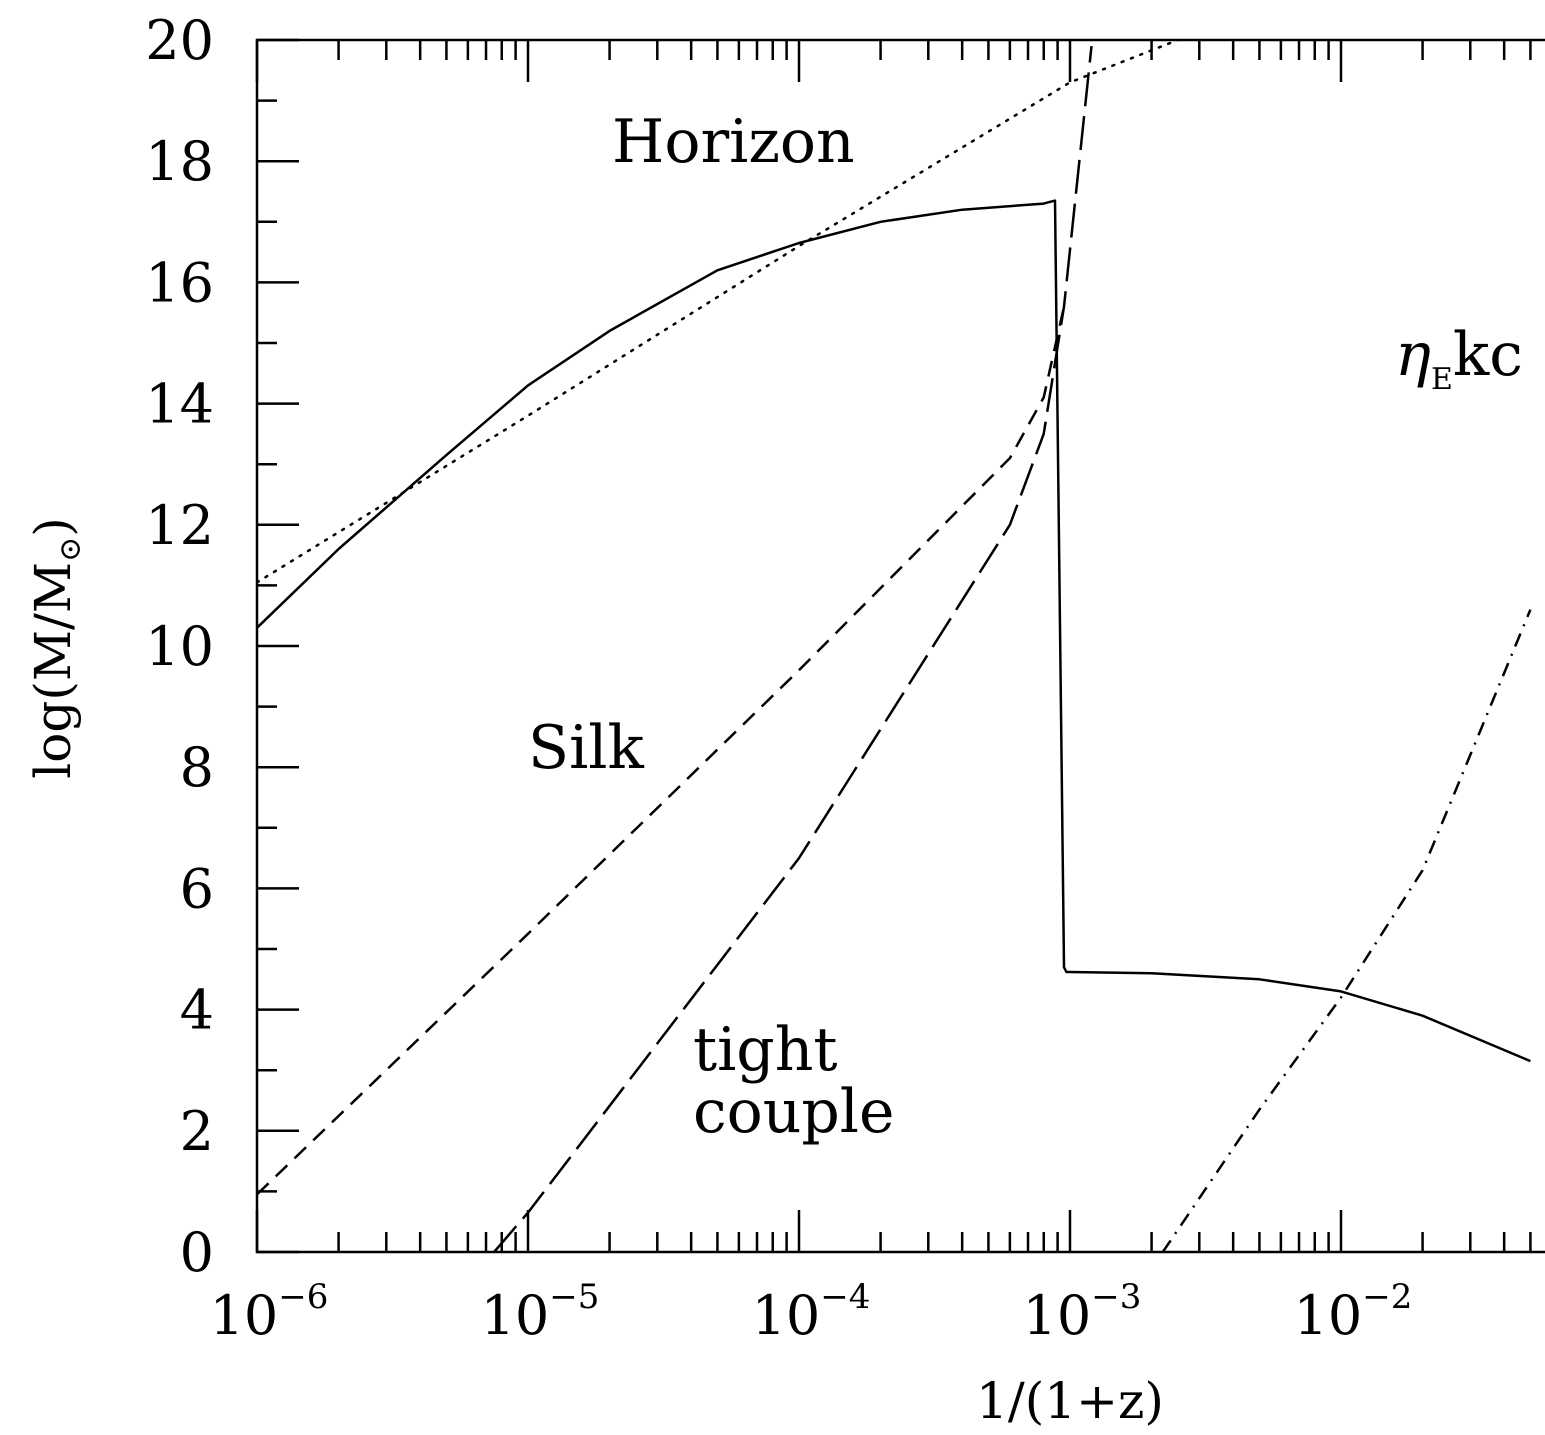 The height and width of the screenshot is (1435, 1545). I want to click on y-tick-labels: 0 2 4 6 8 10 12 14 16 18 20, so click(179, 646).